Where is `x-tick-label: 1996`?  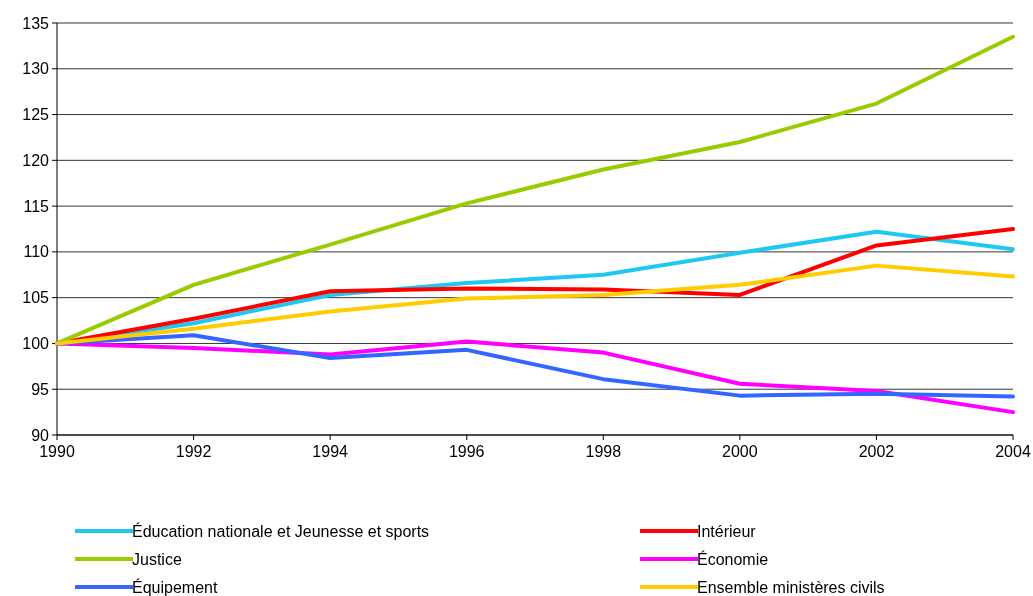 x-tick-label: 1996 is located at coordinates (466, 451).